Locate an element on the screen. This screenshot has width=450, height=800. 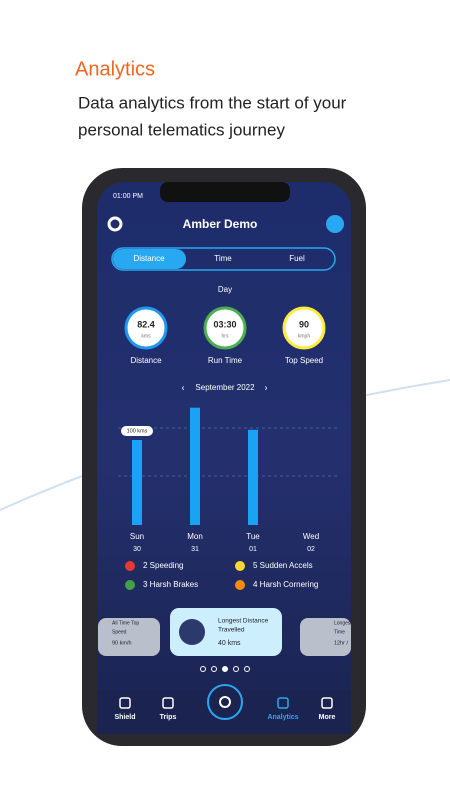
value-label: 100 kms is located at coordinates (137, 431).